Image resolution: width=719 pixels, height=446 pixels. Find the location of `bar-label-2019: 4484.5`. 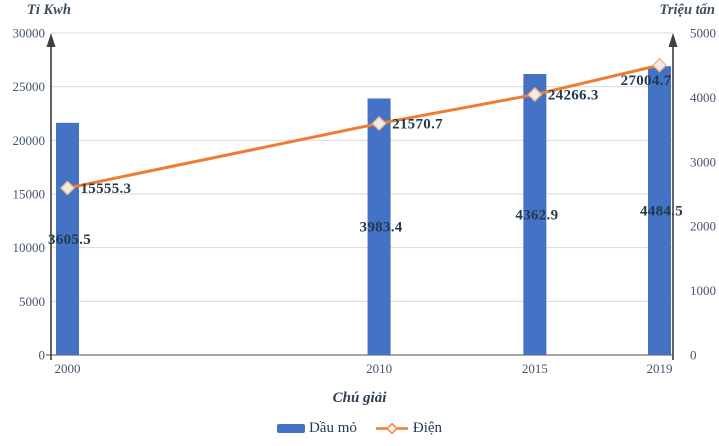

bar-label-2019: 4484.5 is located at coordinates (661, 212).